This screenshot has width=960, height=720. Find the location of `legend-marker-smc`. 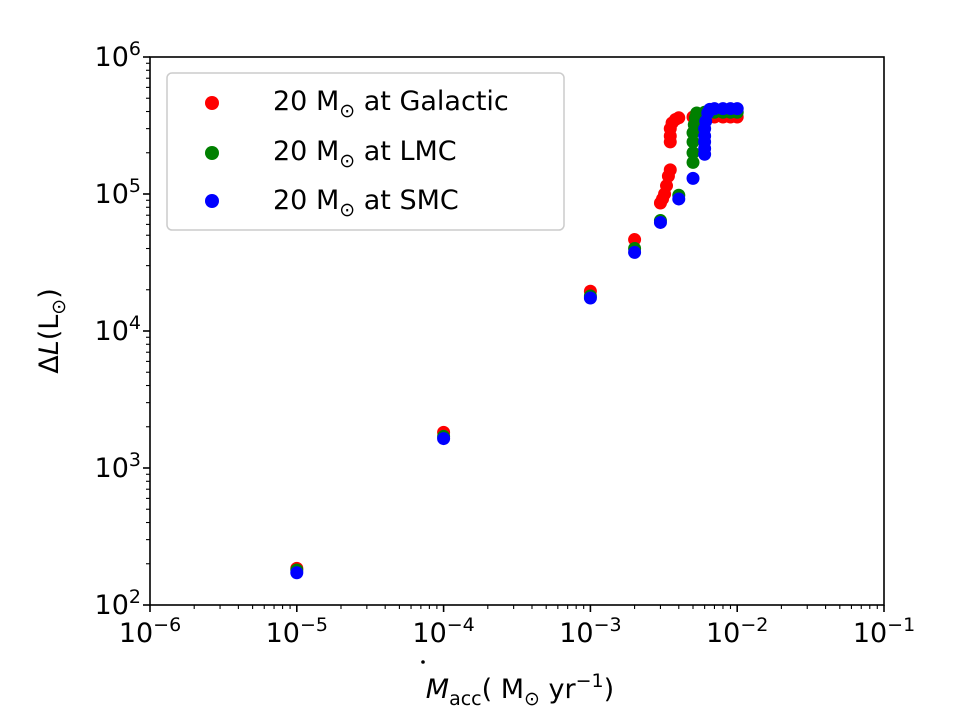

legend-marker-smc is located at coordinates (212, 201).